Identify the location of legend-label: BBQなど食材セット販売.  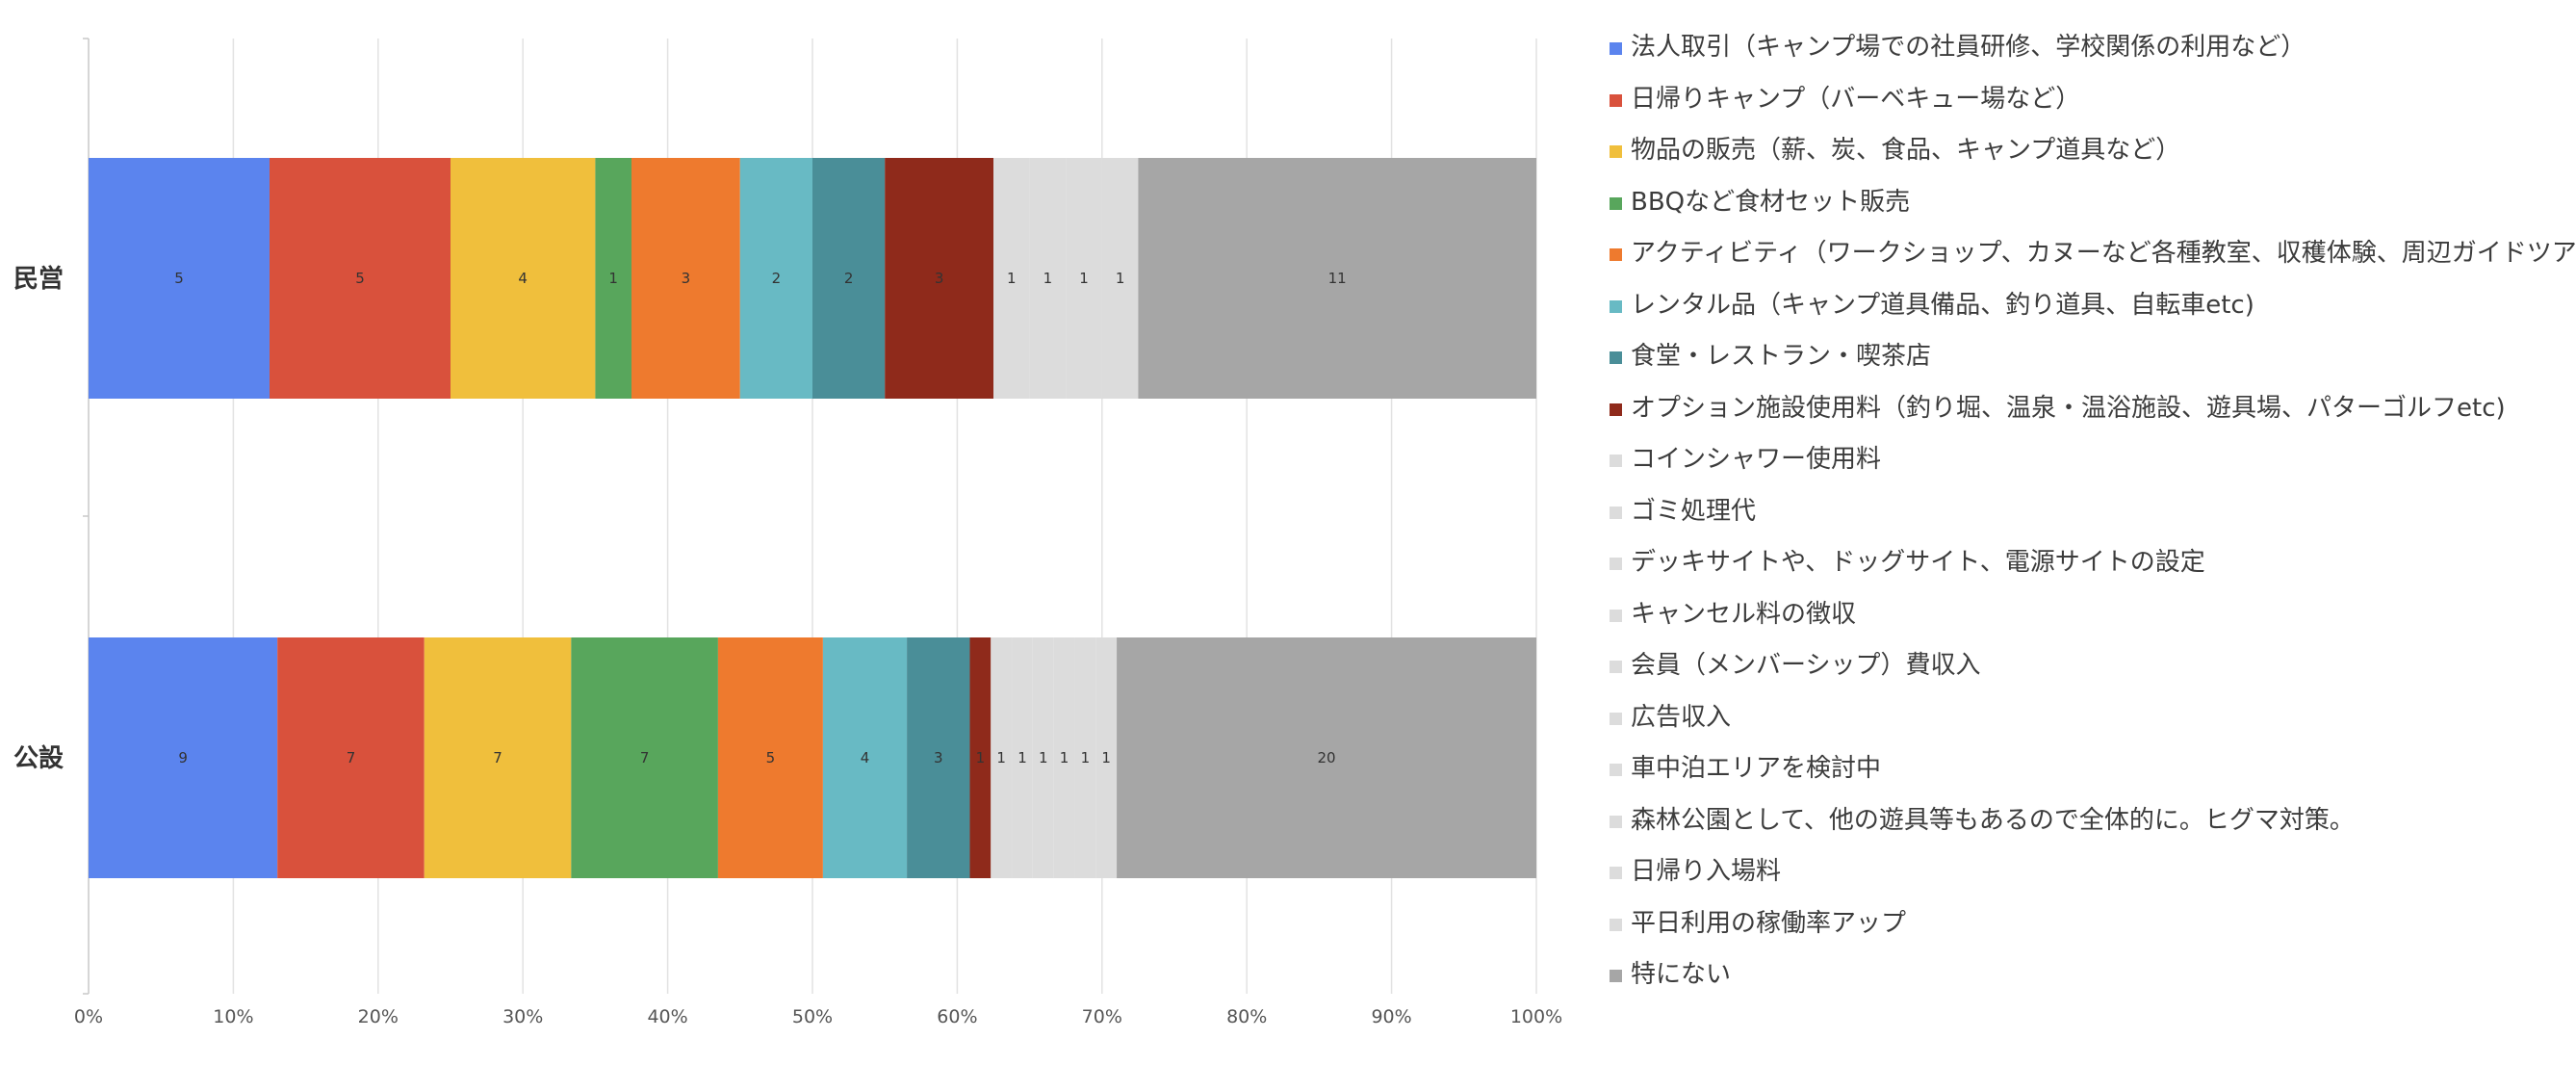
(1771, 202).